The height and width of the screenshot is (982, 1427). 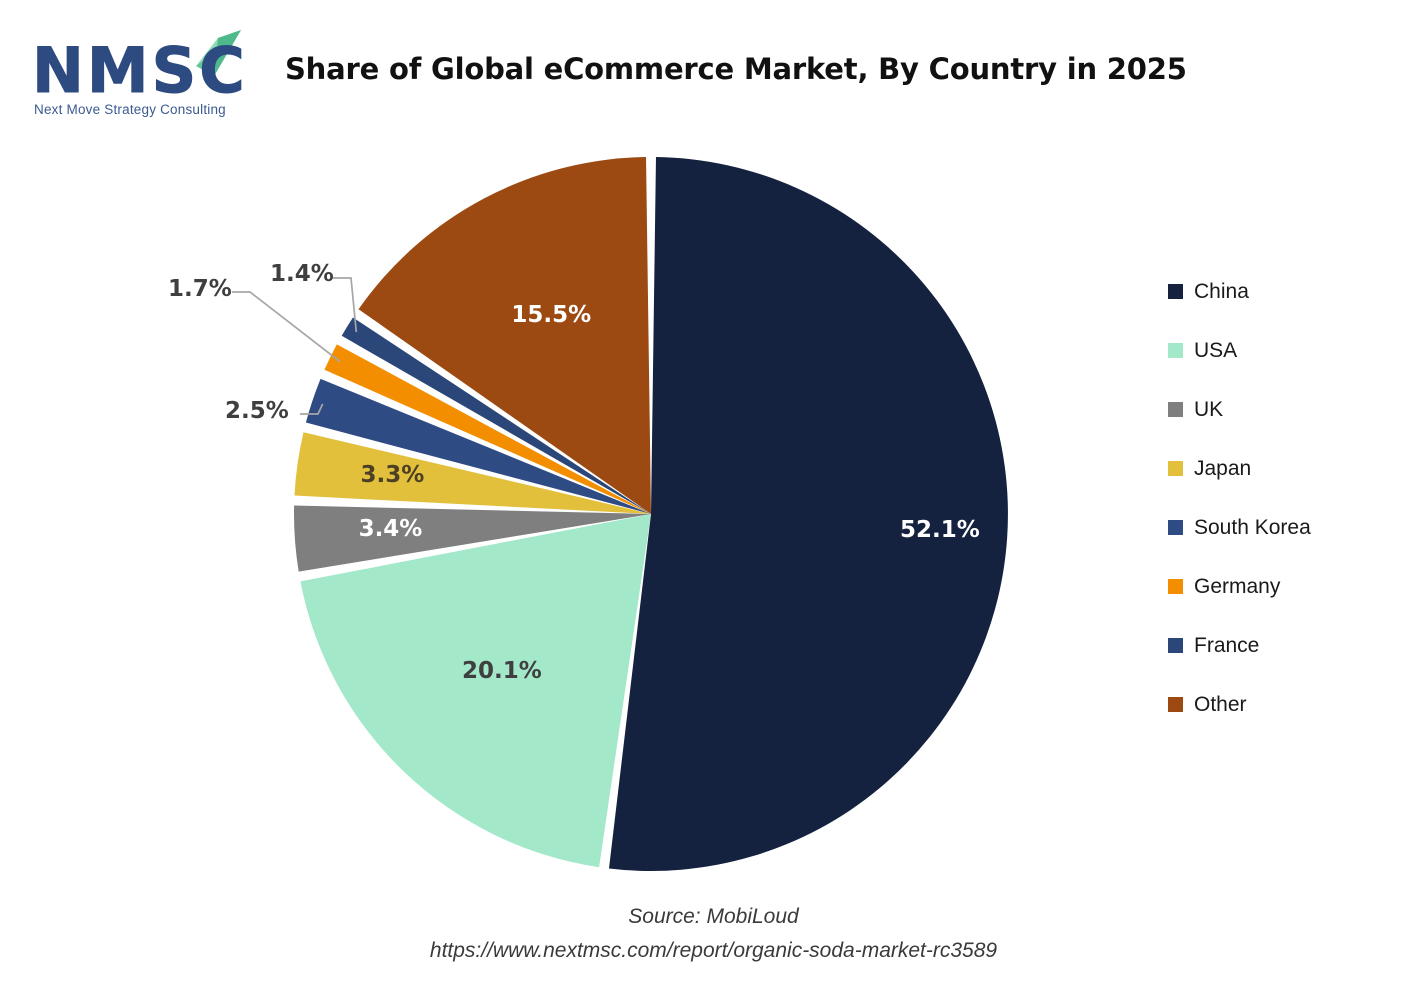 What do you see at coordinates (390, 528) in the screenshot?
I see `data-label-uk: 3.4%` at bounding box center [390, 528].